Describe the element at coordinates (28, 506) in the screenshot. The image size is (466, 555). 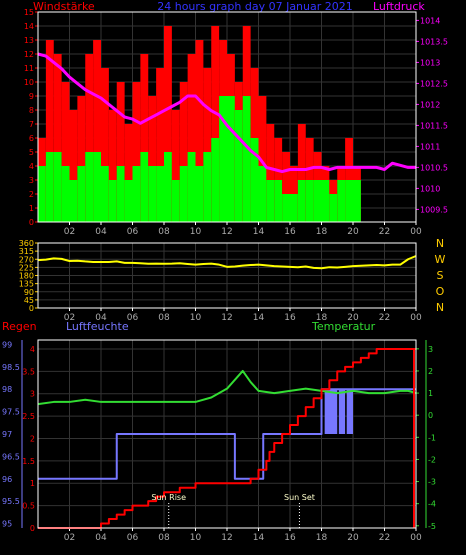
I see `rain-tick-label: 0.5` at that location.